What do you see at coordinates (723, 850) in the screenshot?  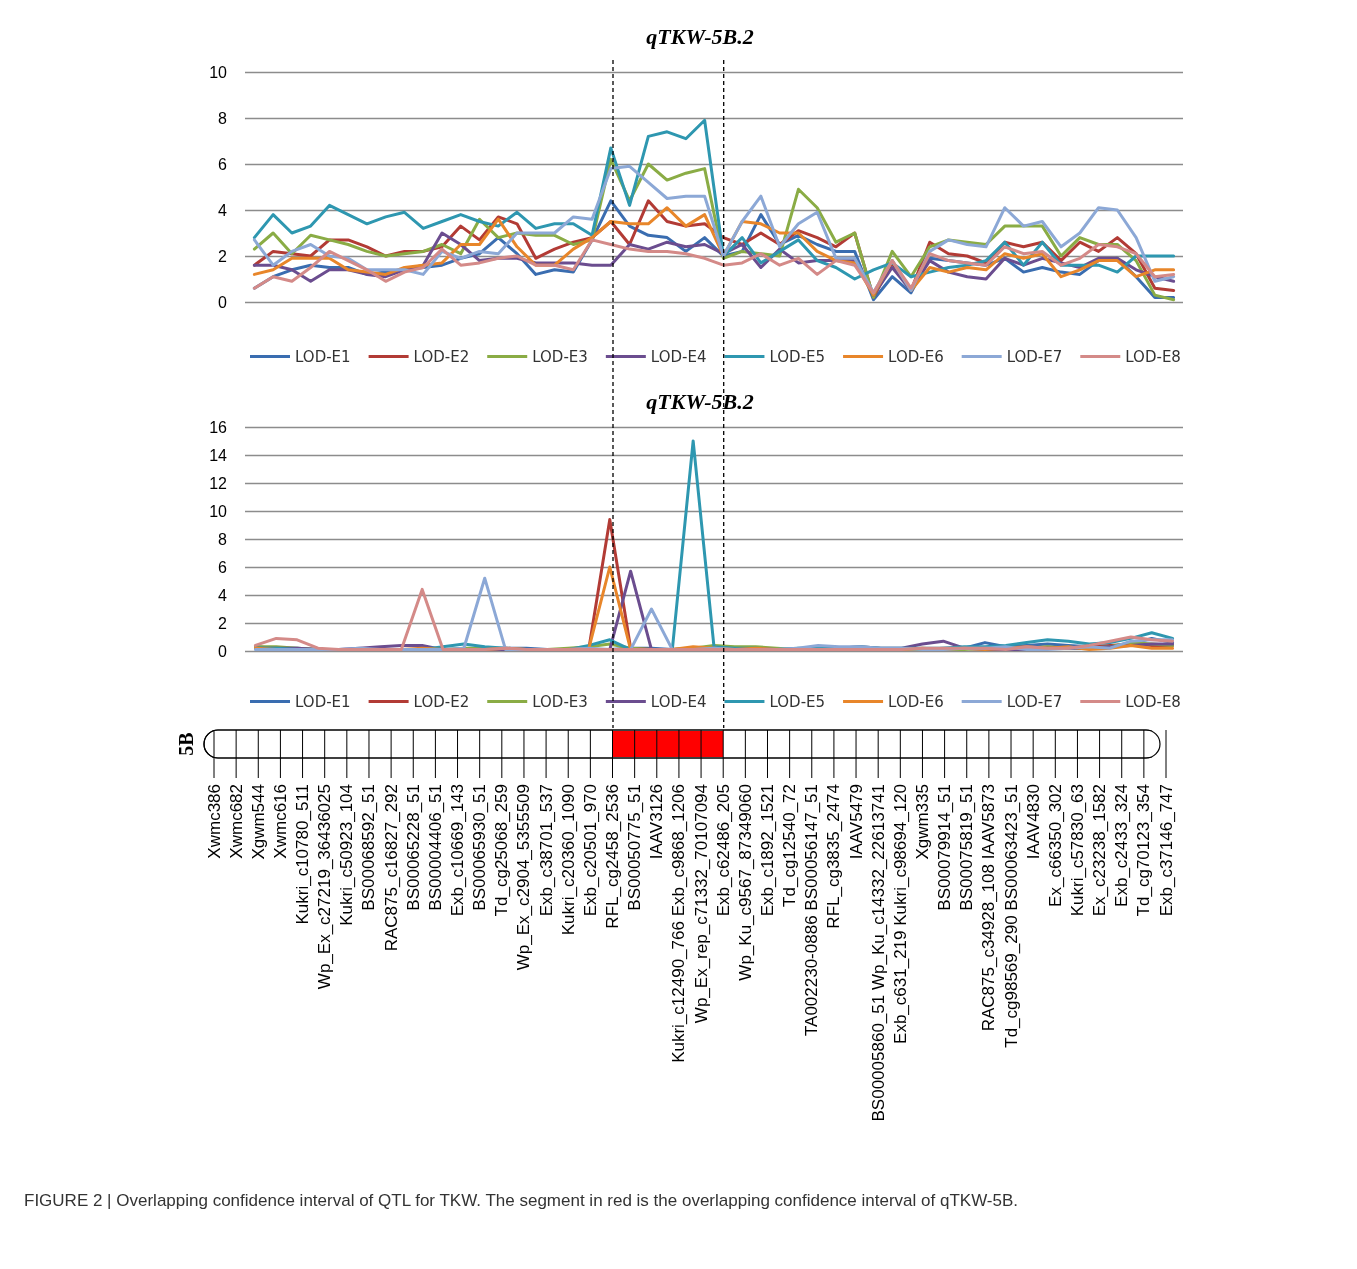 I see `category-label: Exb_c62486_205` at bounding box center [723, 850].